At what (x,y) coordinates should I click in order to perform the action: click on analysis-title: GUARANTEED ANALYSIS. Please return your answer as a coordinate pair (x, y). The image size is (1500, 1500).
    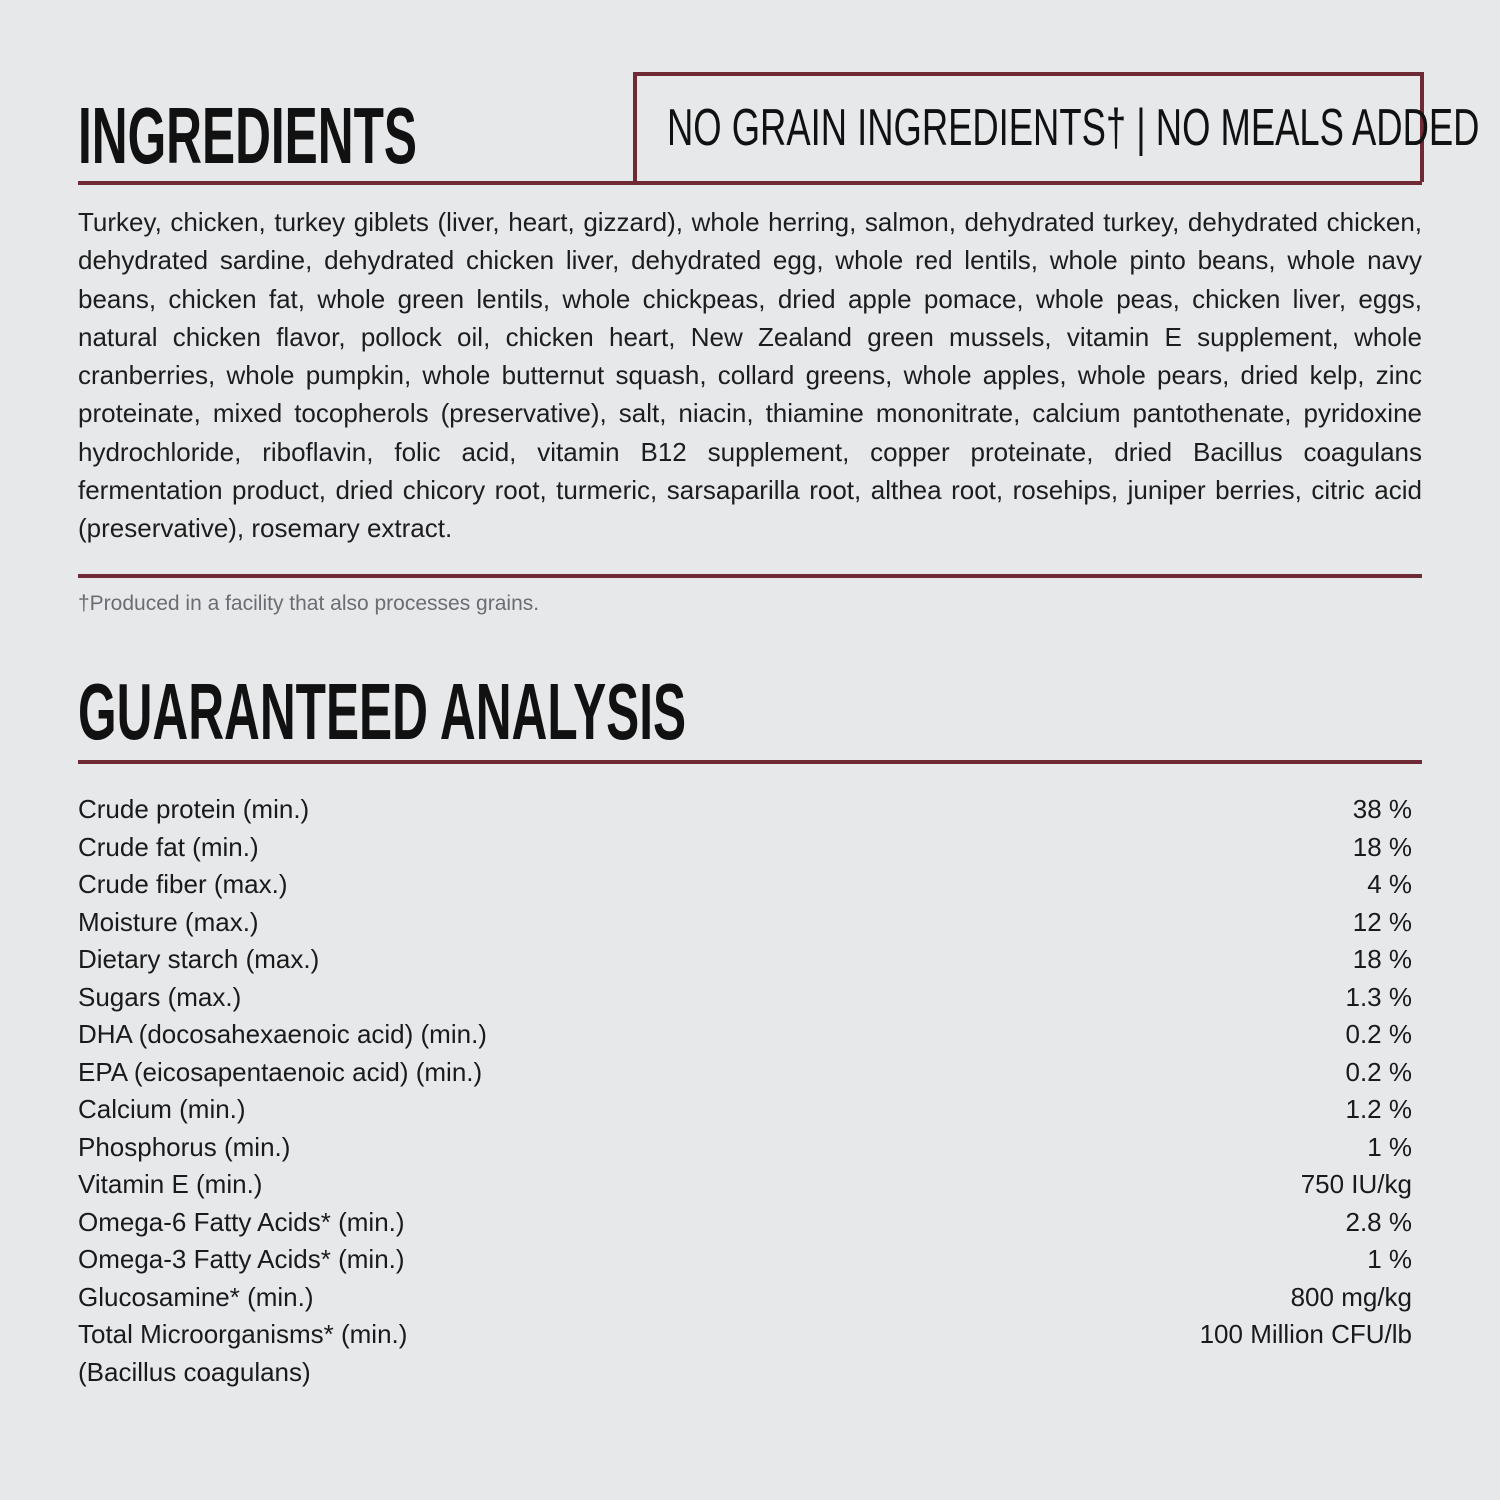
    Looking at the image, I should click on (382, 711).